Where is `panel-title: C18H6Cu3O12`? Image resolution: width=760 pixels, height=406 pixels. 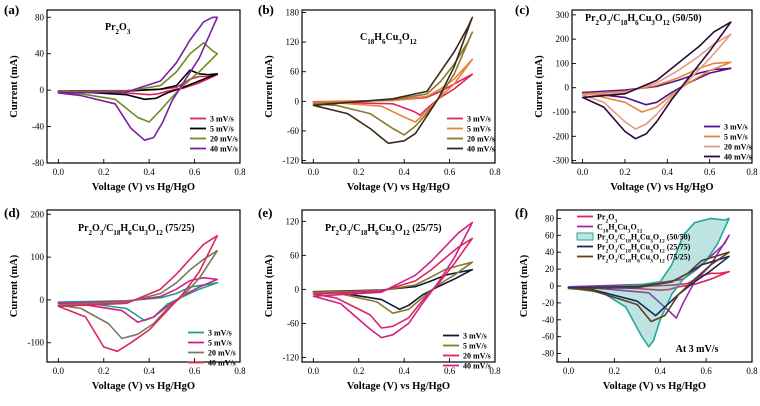 panel-title: C18H6Cu3O12 is located at coordinates (388, 39).